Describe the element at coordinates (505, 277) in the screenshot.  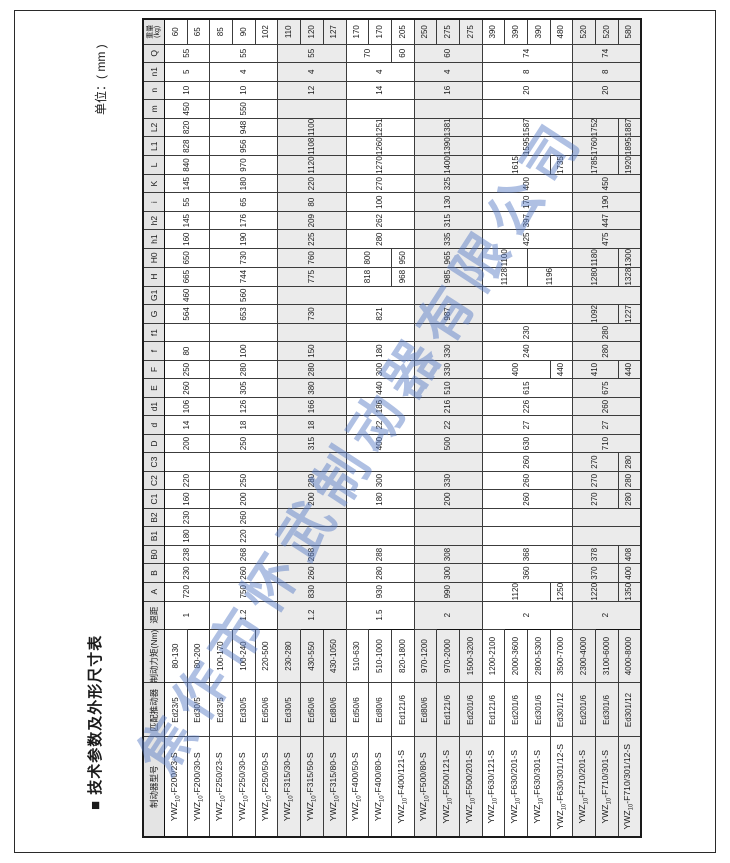
I see `dim-cell-H: 1128` at that location.